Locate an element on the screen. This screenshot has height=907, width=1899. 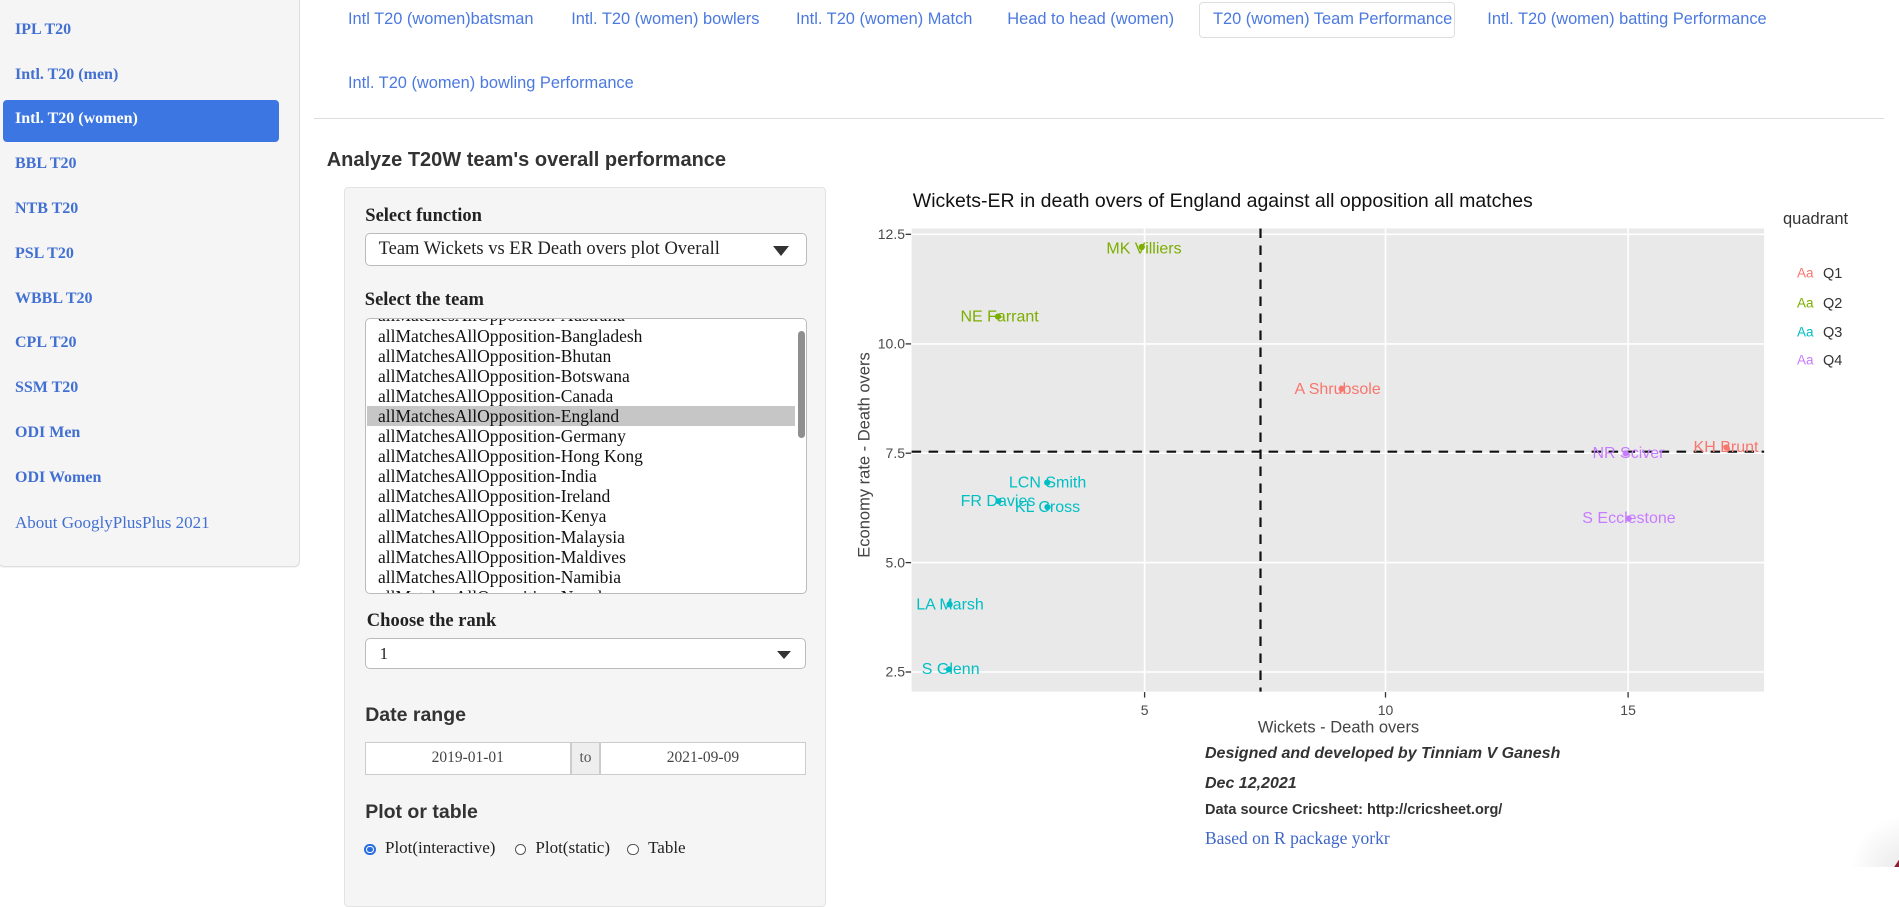
svg-text: Wickets - Death overs is located at coordinates (1338, 728).